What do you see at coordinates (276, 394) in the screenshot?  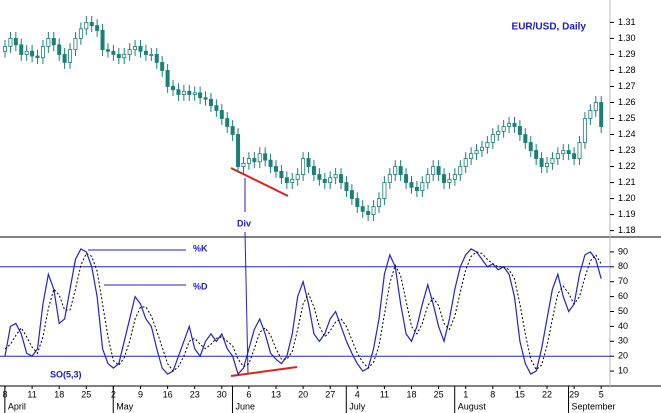 I see `x-tick-label: 13` at bounding box center [276, 394].